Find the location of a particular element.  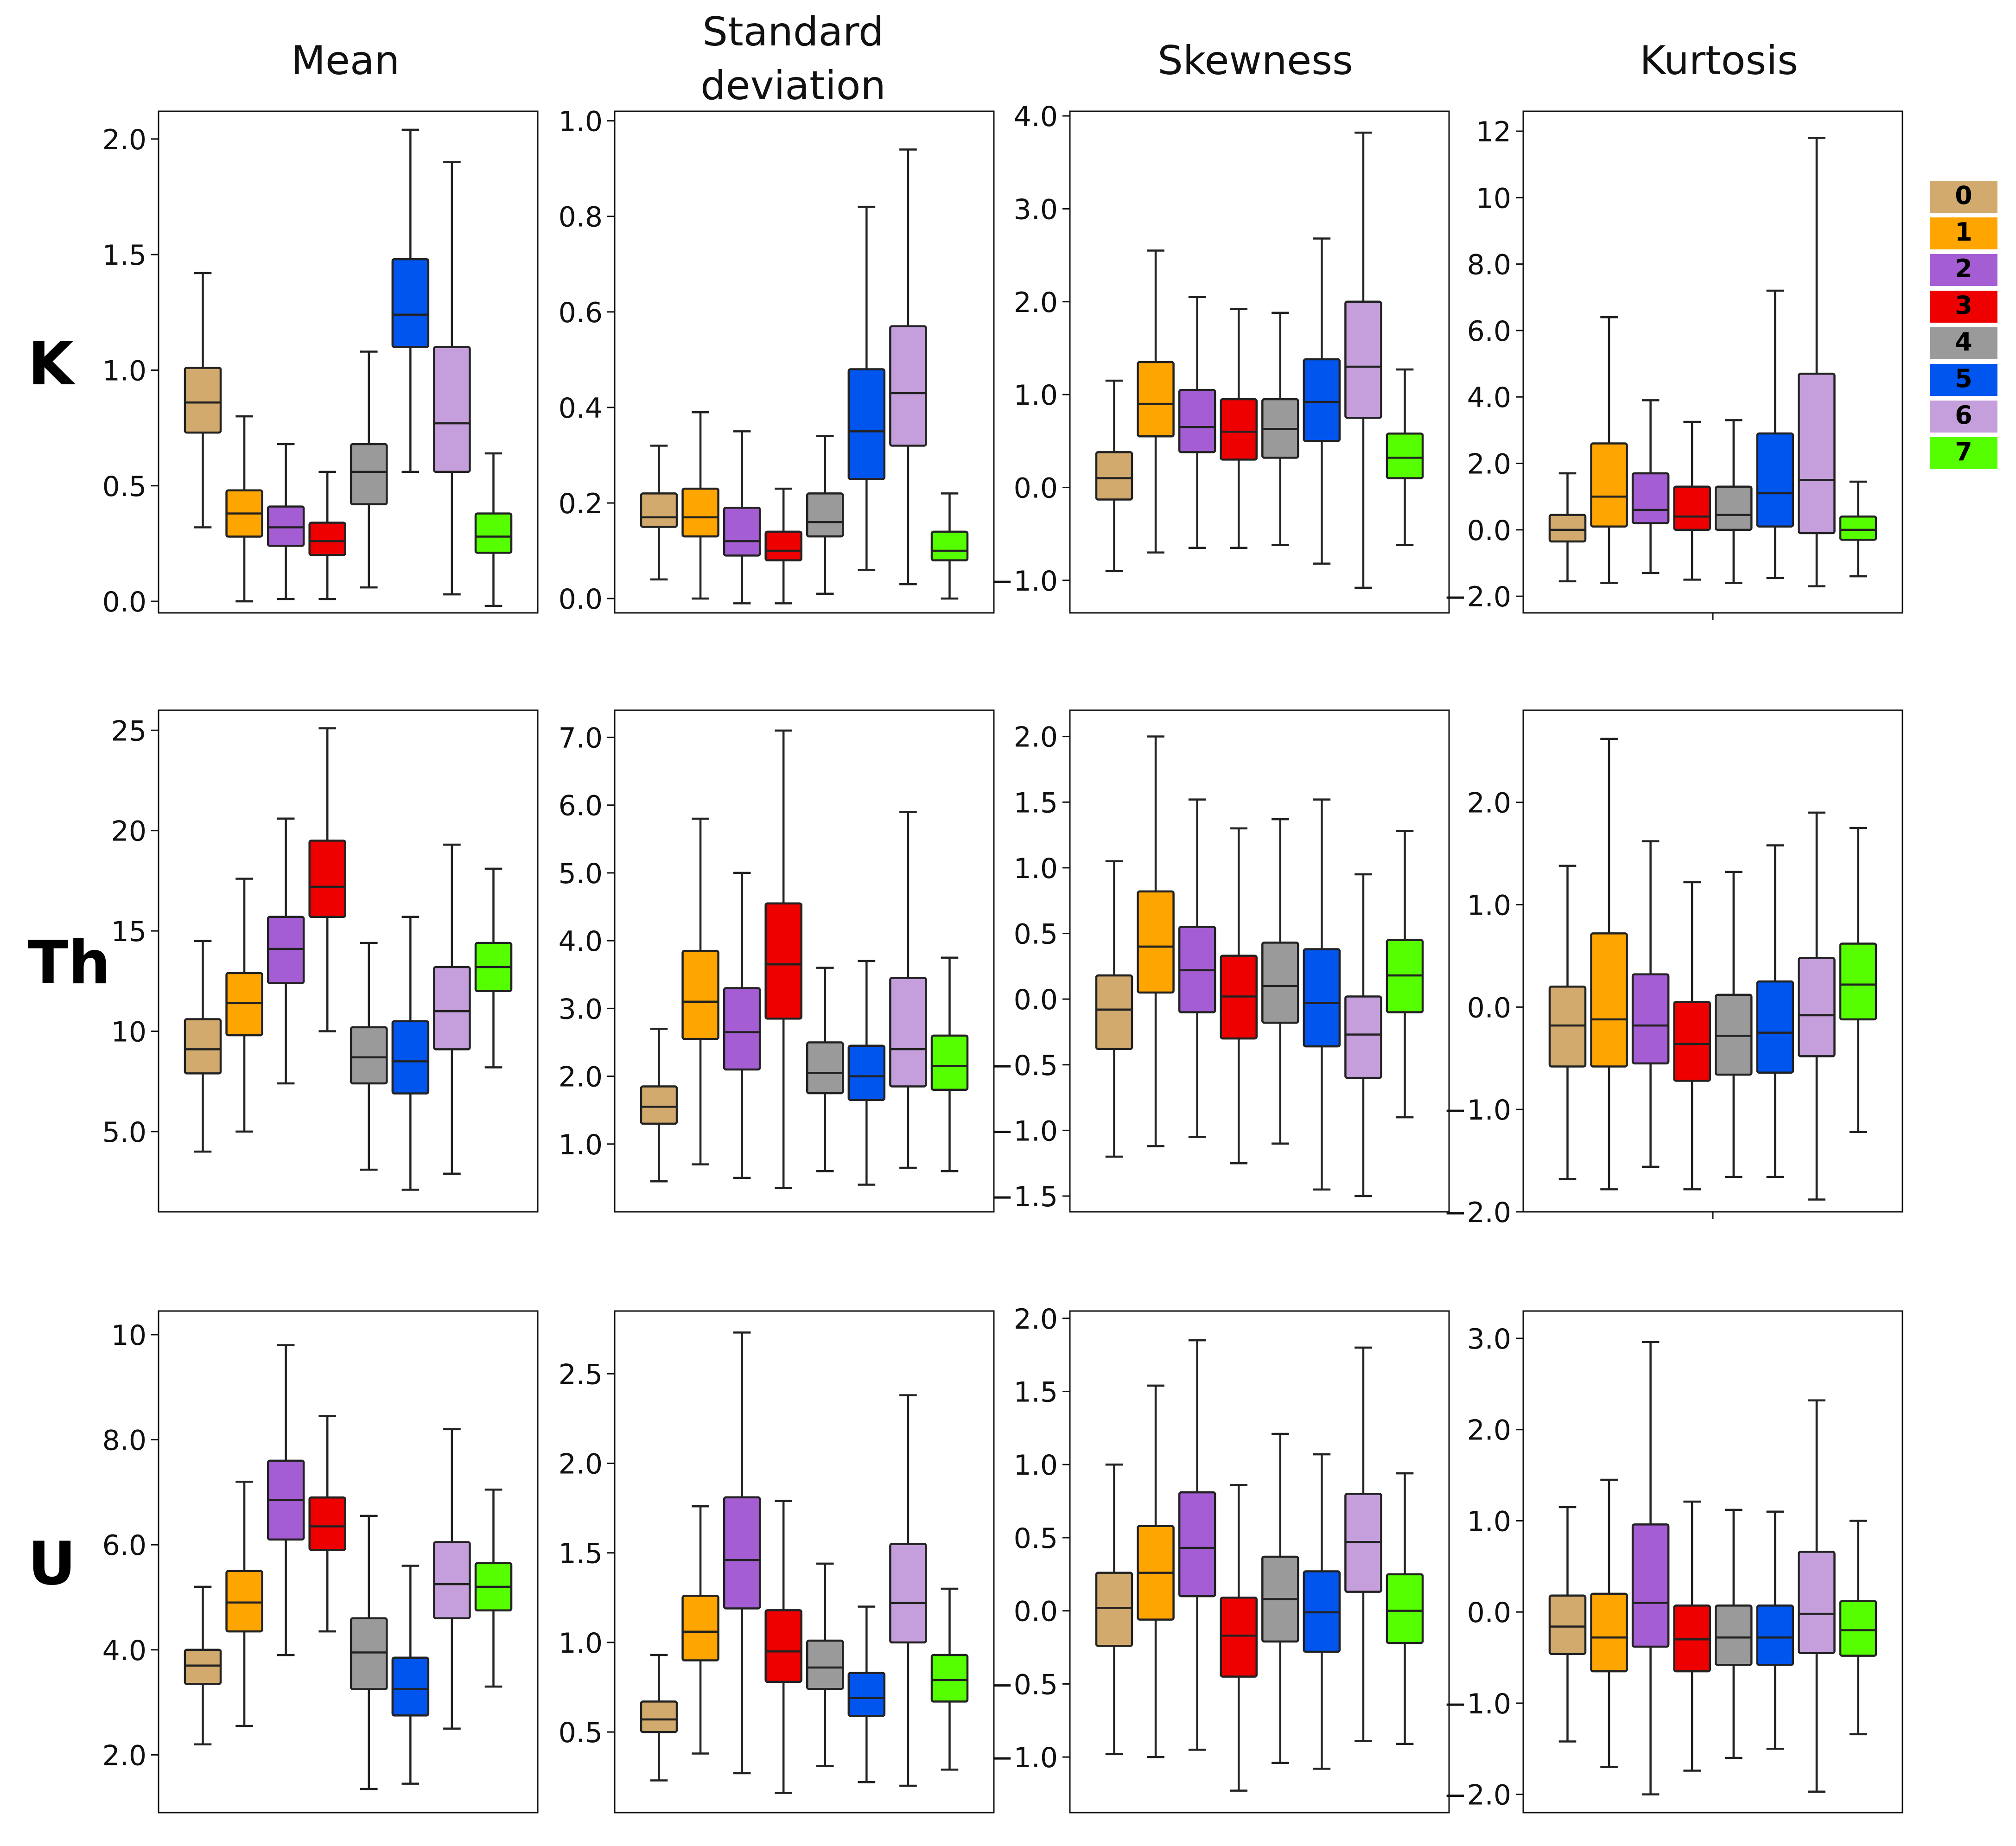

row-labels: K Th U is located at coordinates (69, 964).